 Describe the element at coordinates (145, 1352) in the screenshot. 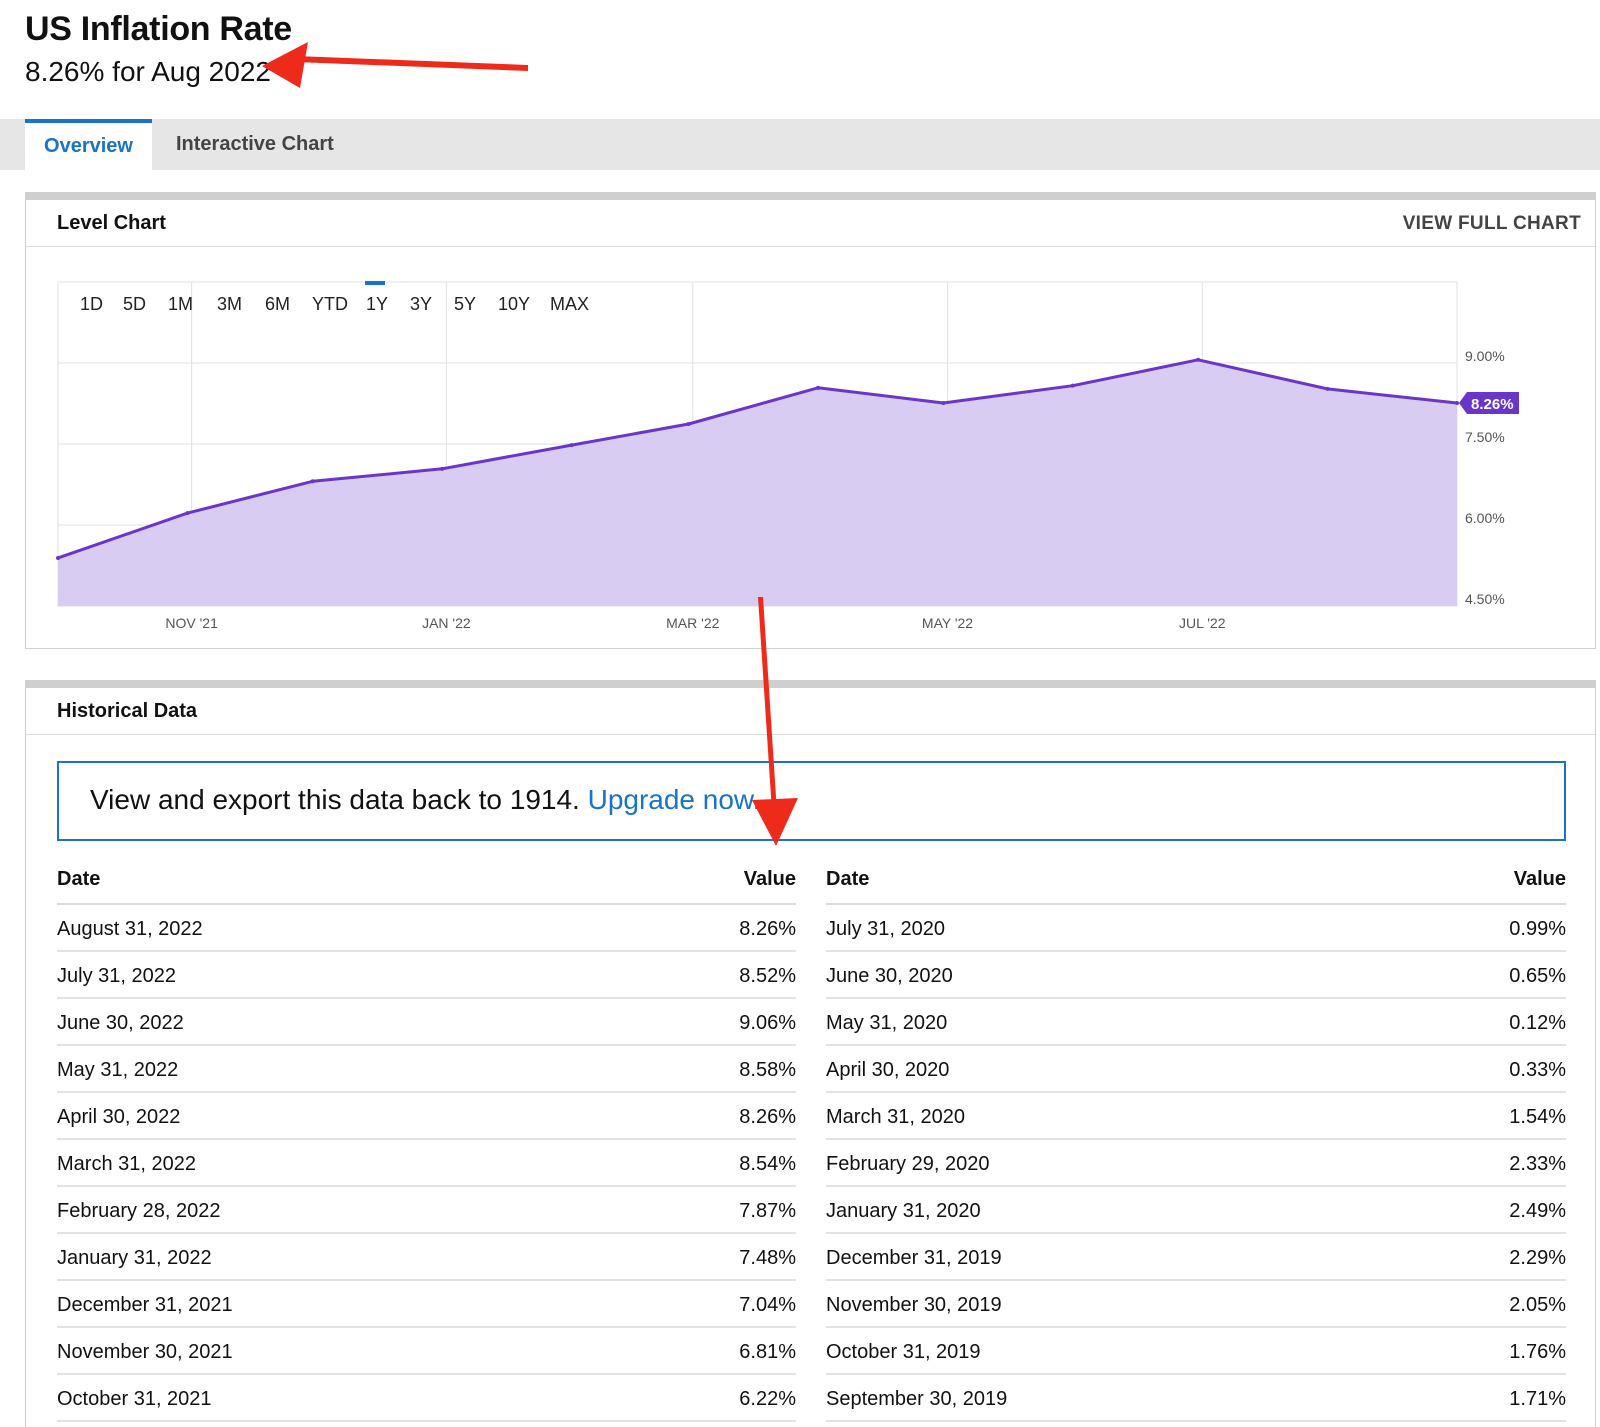

I see `row-date: November 30, 2021` at that location.